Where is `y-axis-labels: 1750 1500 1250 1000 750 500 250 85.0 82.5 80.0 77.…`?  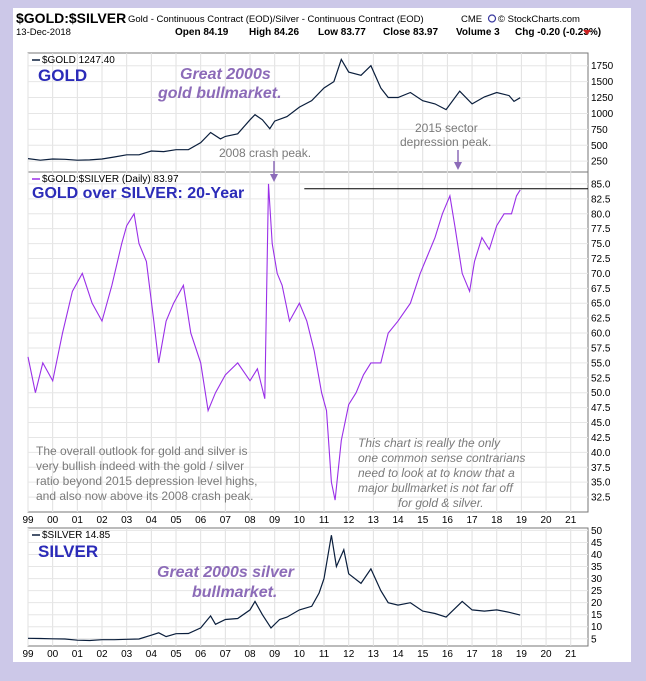
y-axis-labels: 1750 1500 1250 1000 750 500 250 85.0 82.5 80.0 77.… is located at coordinates (602, 353).